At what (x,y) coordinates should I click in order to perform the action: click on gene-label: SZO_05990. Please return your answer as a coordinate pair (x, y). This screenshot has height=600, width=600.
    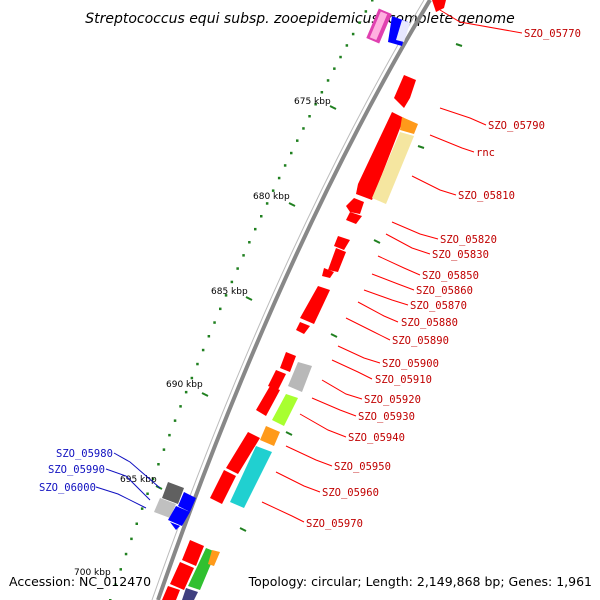
    Looking at the image, I should click on (76, 470).